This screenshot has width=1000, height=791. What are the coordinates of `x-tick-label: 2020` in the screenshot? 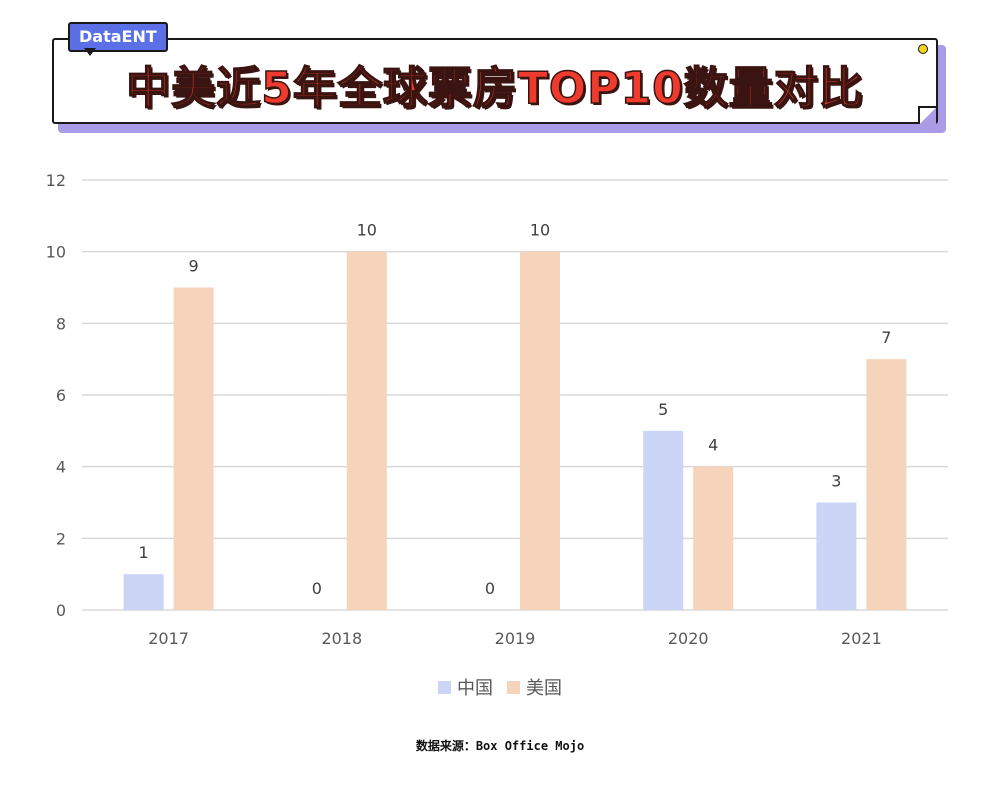 It's located at (688, 638).